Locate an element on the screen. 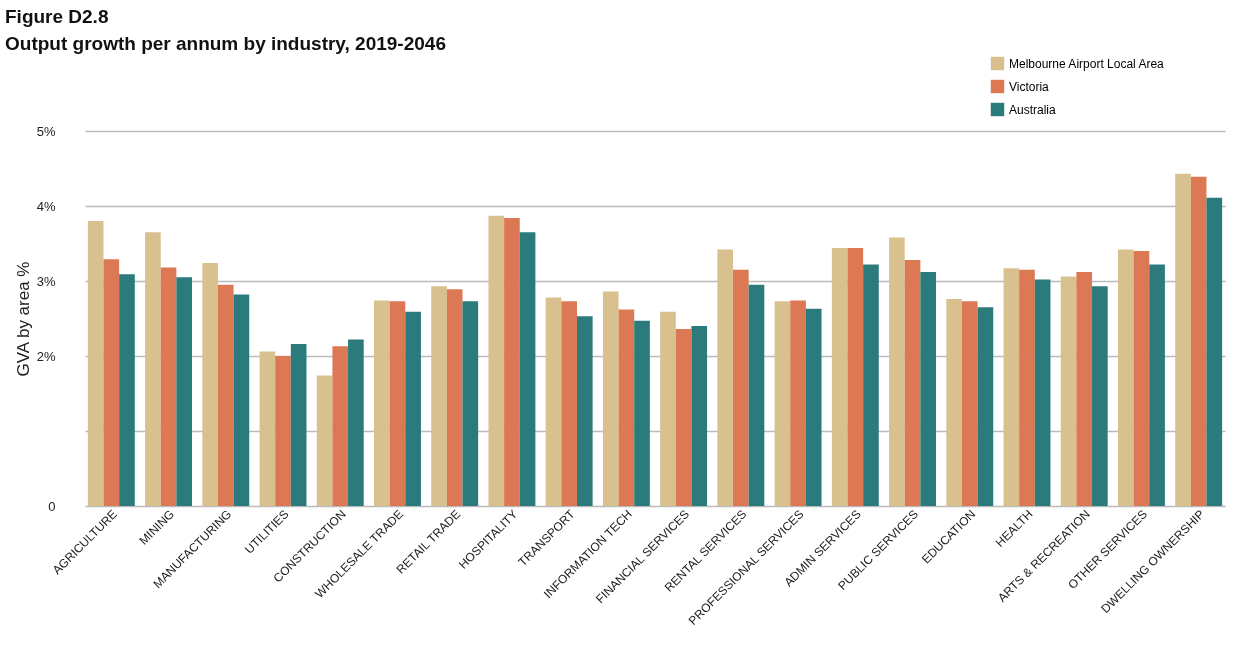  y-tick-label: 3% is located at coordinates (46, 281).